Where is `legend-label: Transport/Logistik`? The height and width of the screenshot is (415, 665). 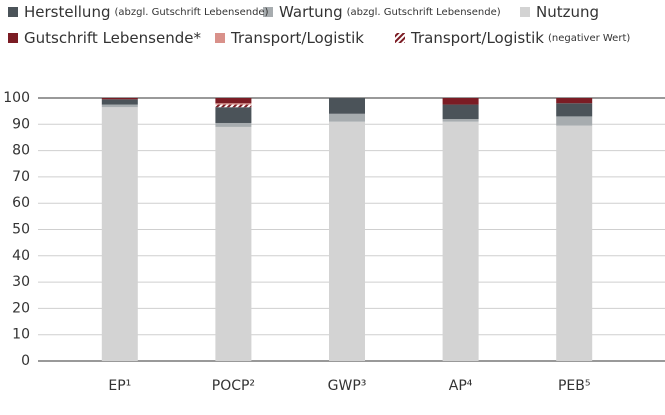 legend-label: Transport/Logistik is located at coordinates (297, 38).